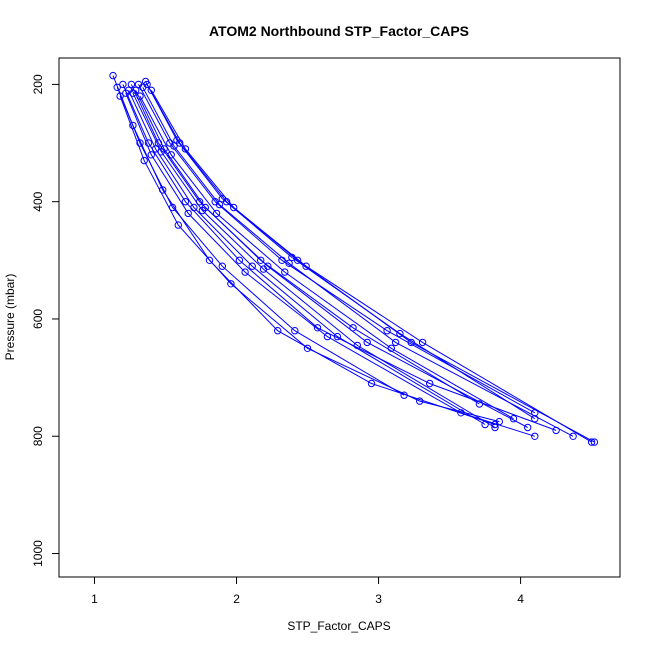 Image resolution: width=650 pixels, height=650 pixels. What do you see at coordinates (38, 319) in the screenshot?
I see `y-tick-label: 600` at bounding box center [38, 319].